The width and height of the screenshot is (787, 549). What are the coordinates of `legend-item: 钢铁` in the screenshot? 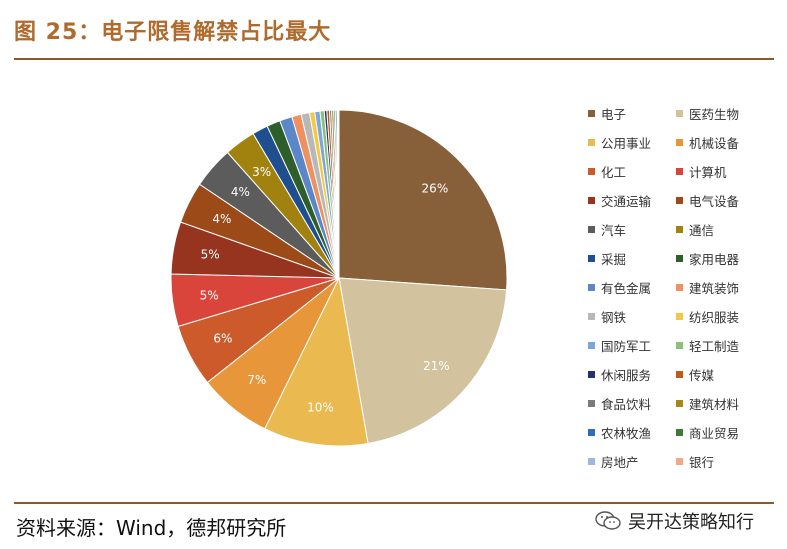 It's located at (607, 316).